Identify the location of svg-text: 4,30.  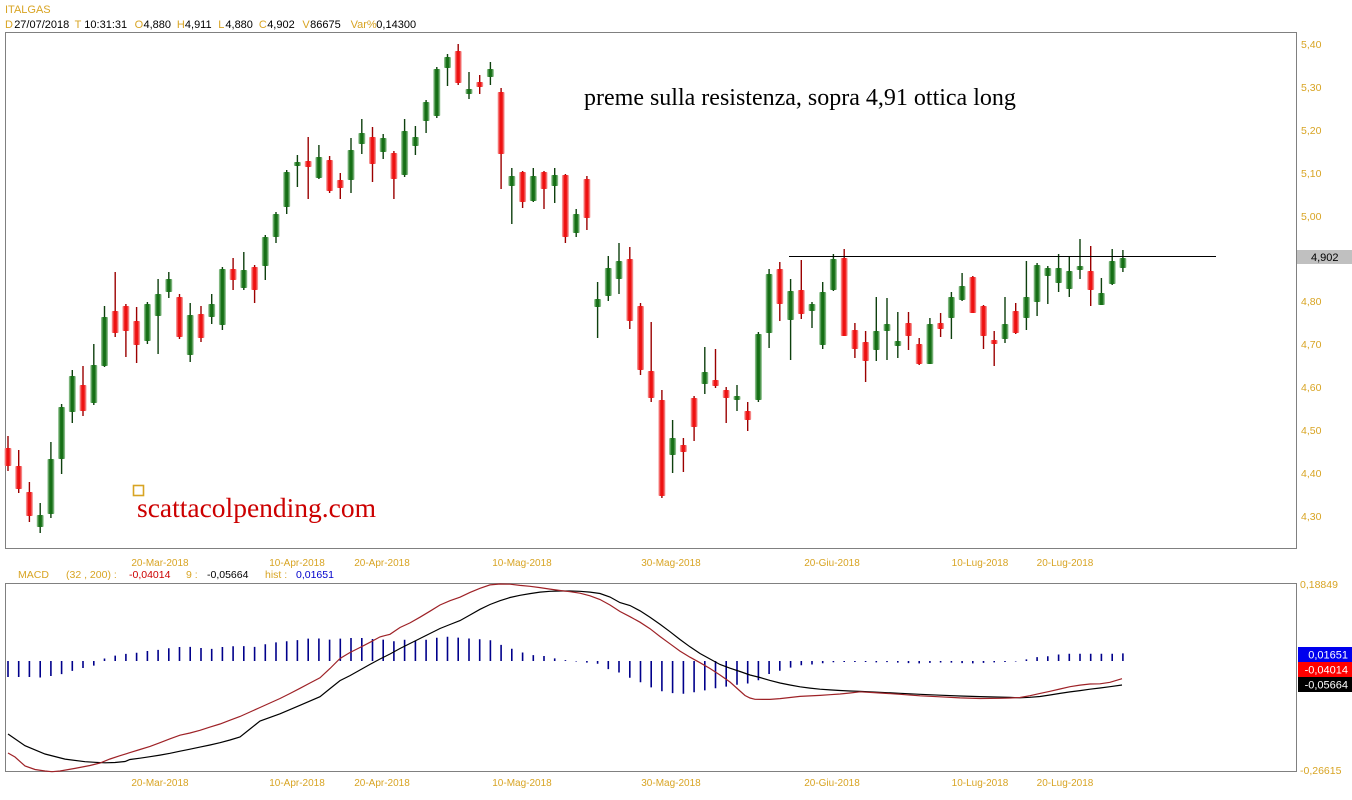
(1311, 517).